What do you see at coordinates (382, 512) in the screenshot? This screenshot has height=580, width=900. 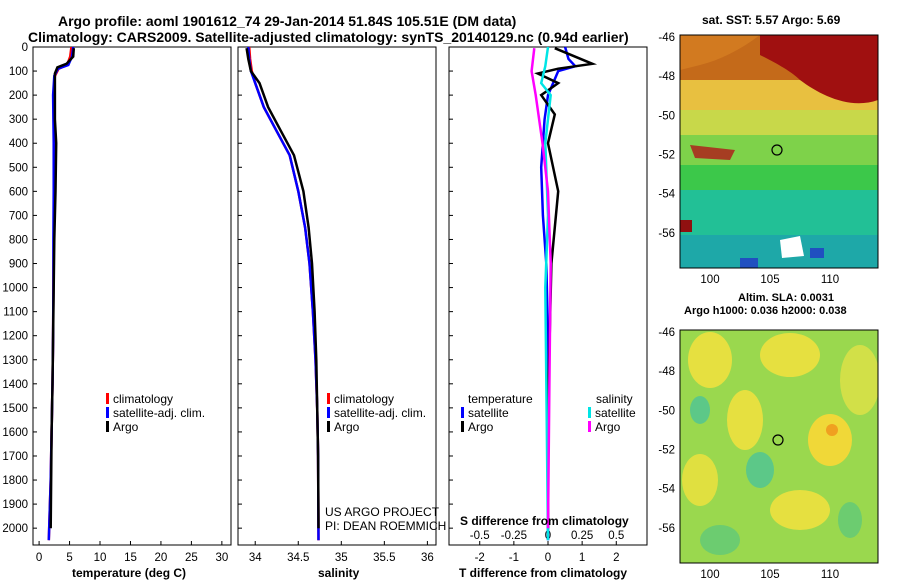 I see `us-argo-credit: US ARGO PROJECT` at bounding box center [382, 512].